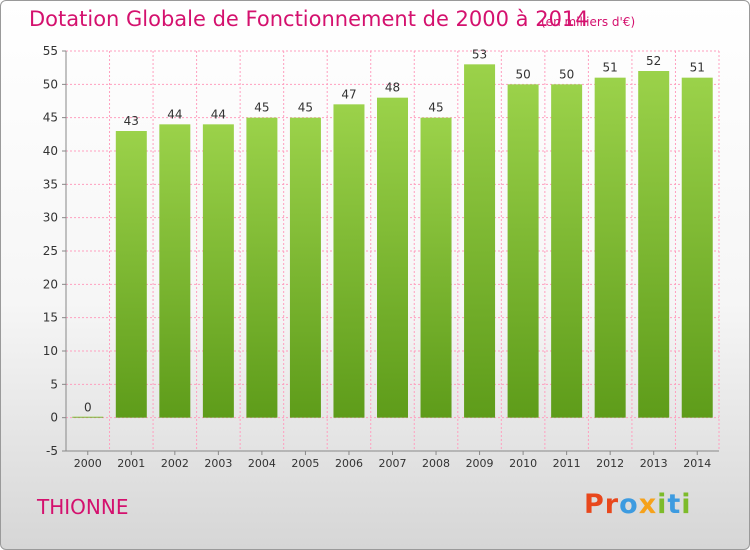 The width and height of the screenshot is (750, 550). I want to click on y-tick-label: 0, so click(54, 418).